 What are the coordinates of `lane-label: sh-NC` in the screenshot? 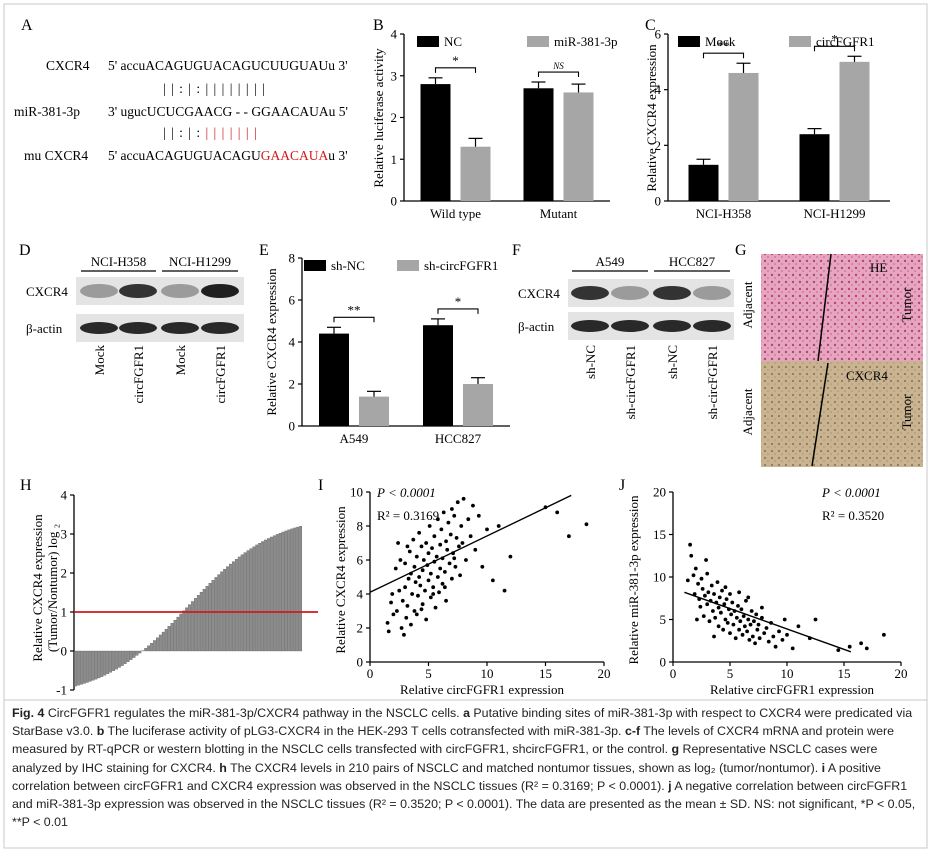 It's located at (590, 362).